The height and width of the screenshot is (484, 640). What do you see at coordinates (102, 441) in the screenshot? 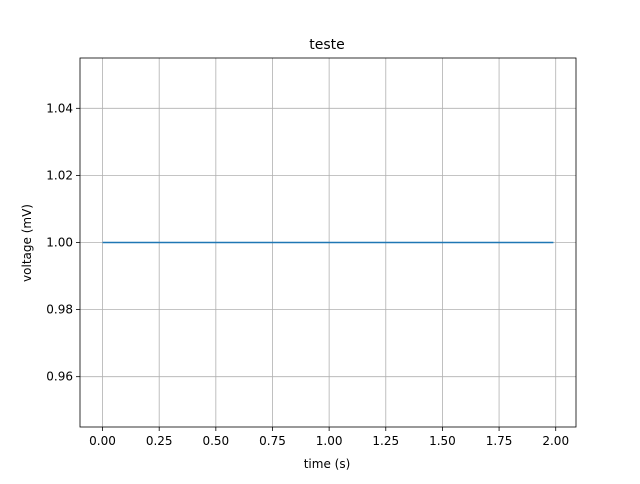
I see `x-tick-label: 0.00` at bounding box center [102, 441].